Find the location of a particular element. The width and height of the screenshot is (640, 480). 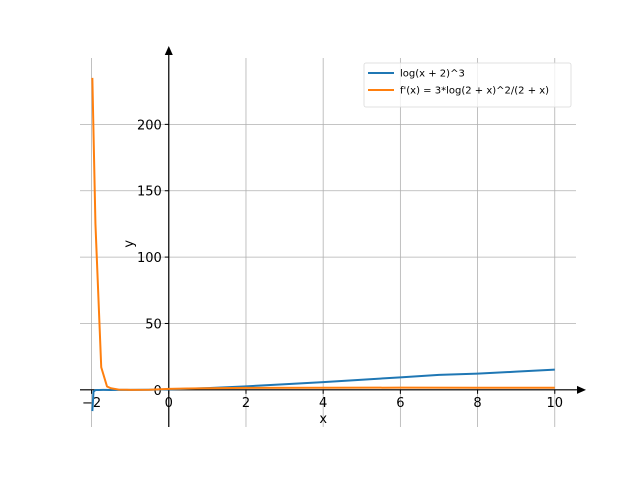

x-tick-label: 10 is located at coordinates (554, 403).